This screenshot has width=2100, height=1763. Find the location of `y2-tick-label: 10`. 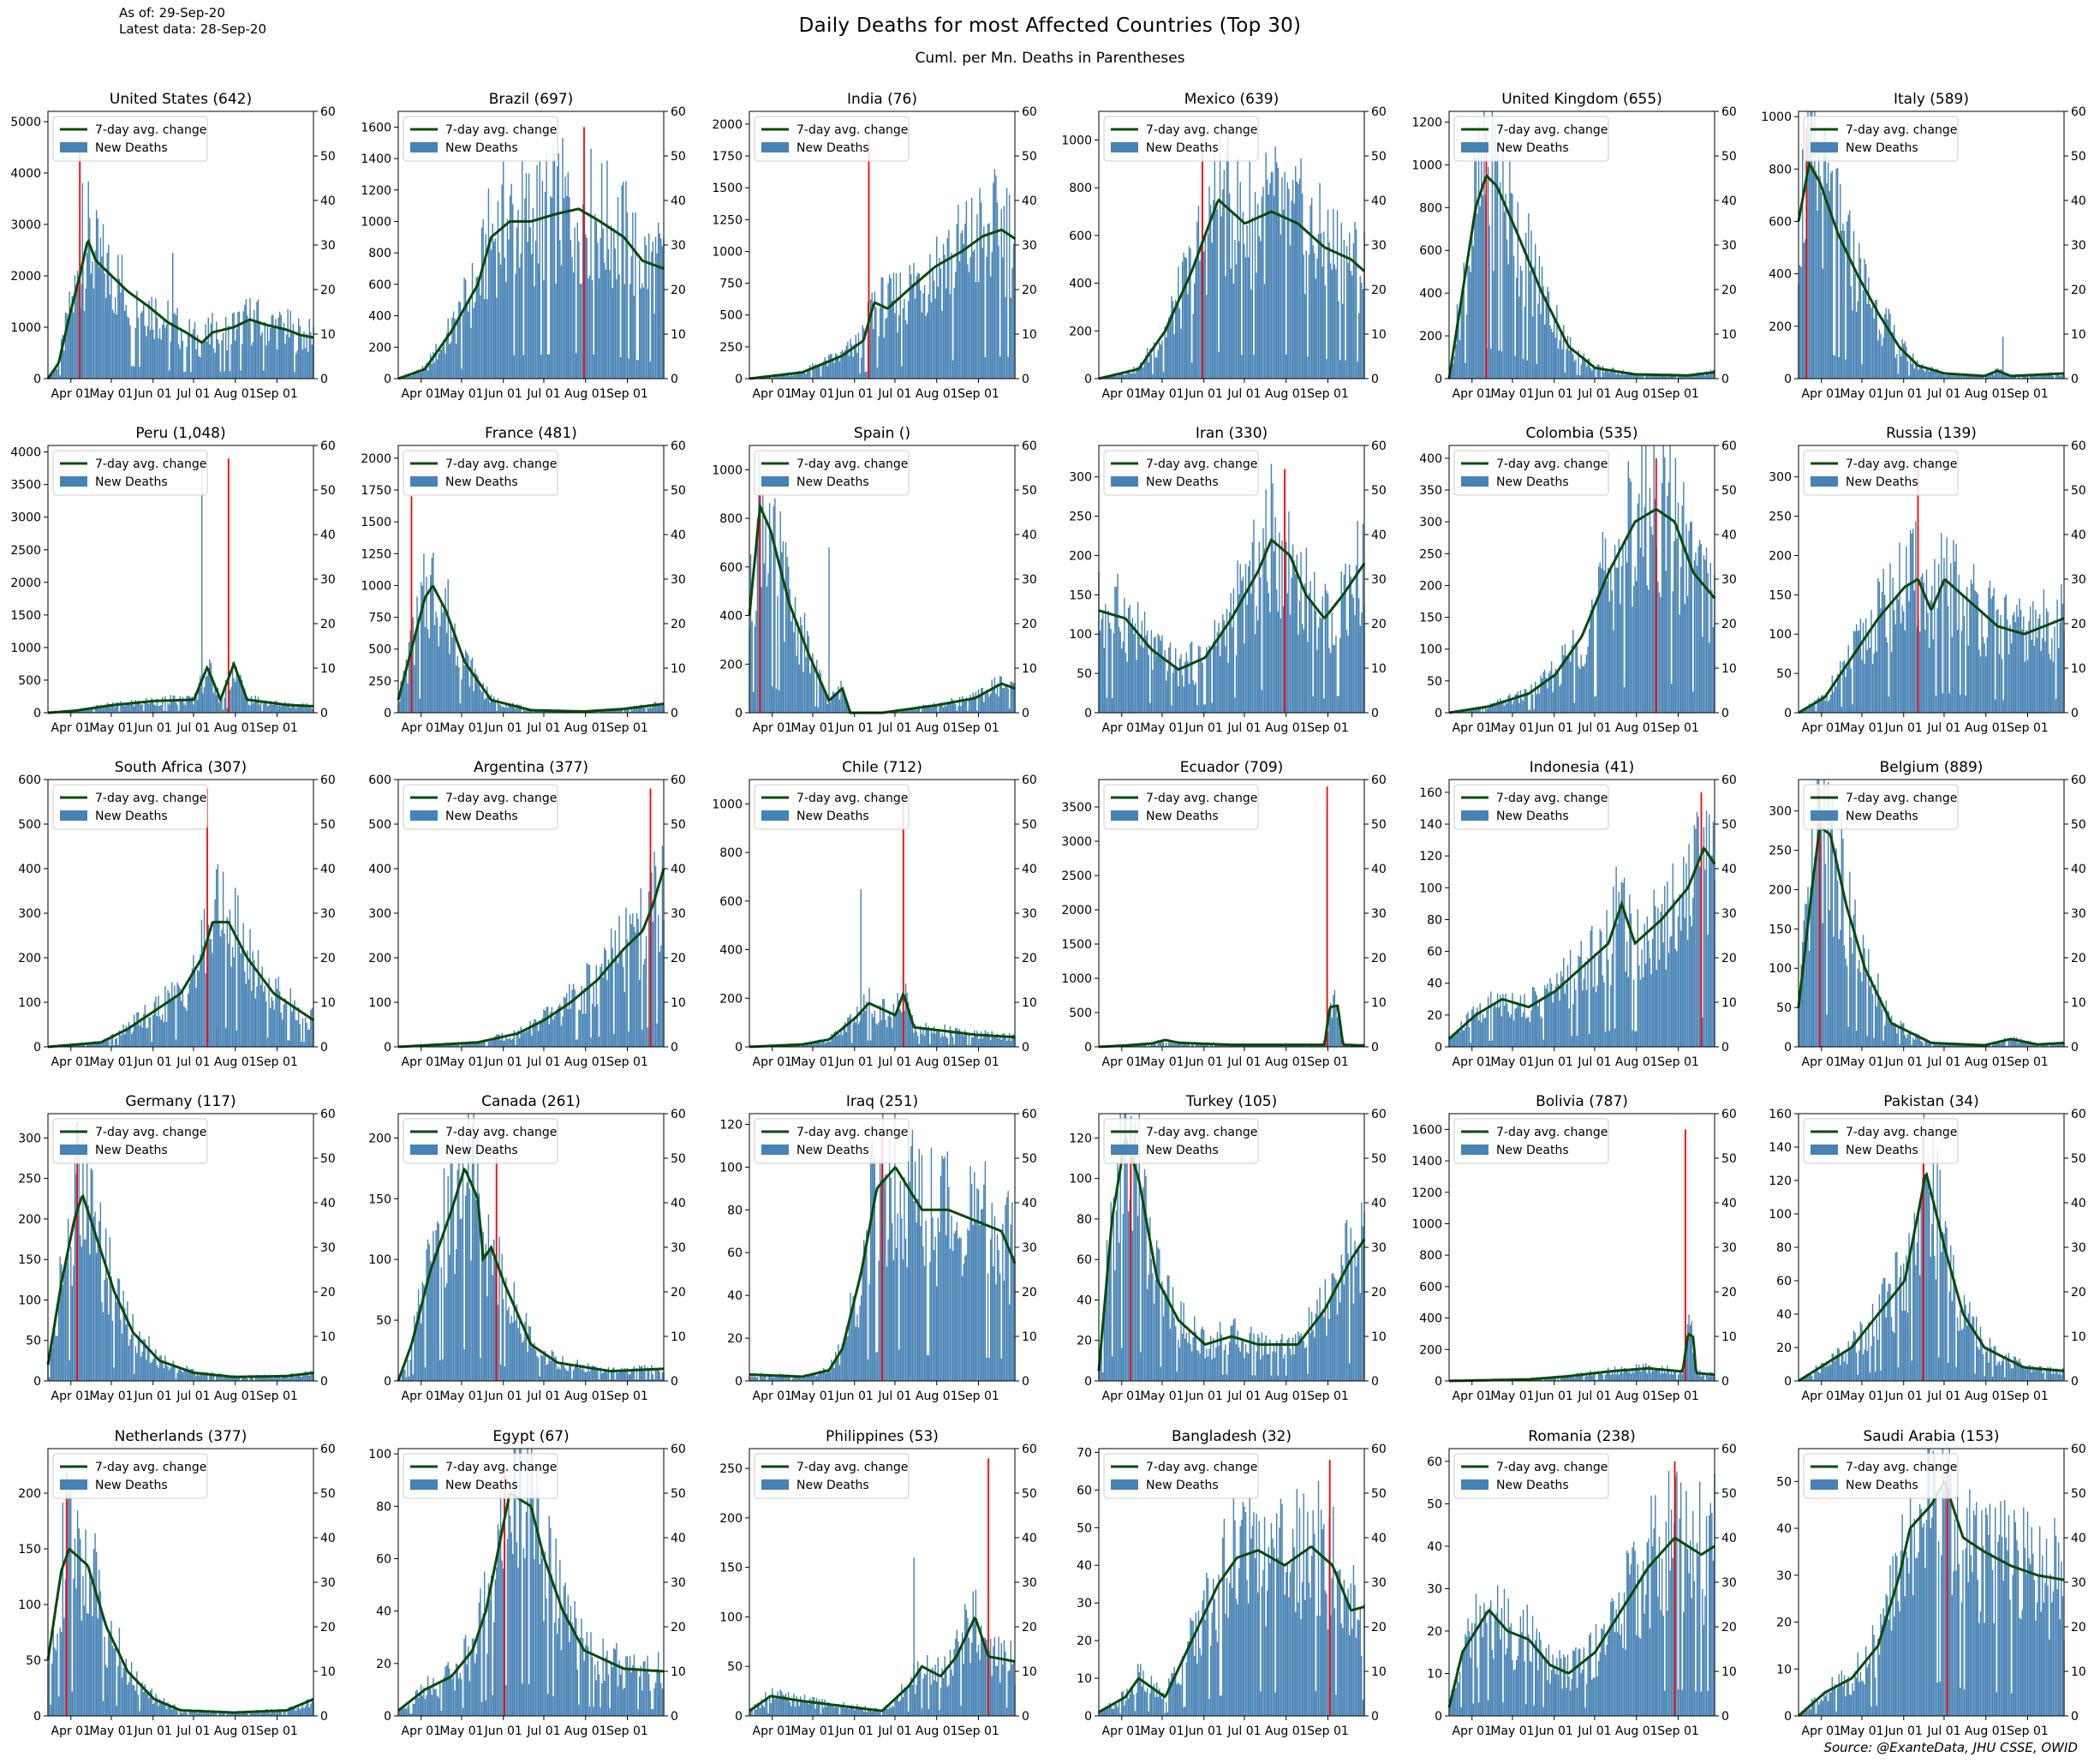

y2-tick-label: 10 is located at coordinates (1729, 1003).